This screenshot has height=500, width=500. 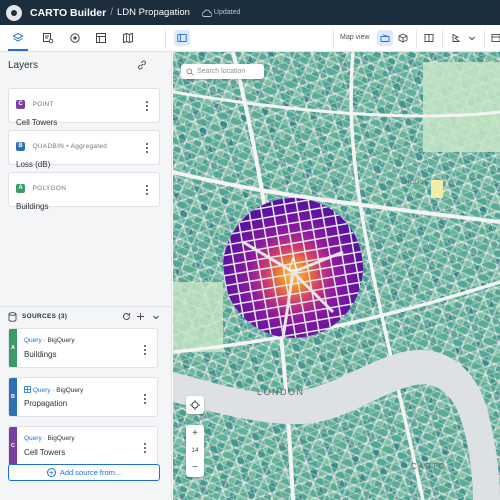 I want to click on draw-tool-icon, so click(x=456, y=38).